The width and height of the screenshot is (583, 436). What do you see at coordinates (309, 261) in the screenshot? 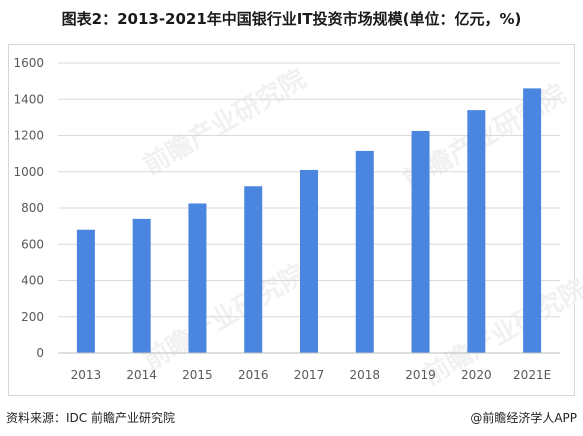
I see `bar-2017` at bounding box center [309, 261].